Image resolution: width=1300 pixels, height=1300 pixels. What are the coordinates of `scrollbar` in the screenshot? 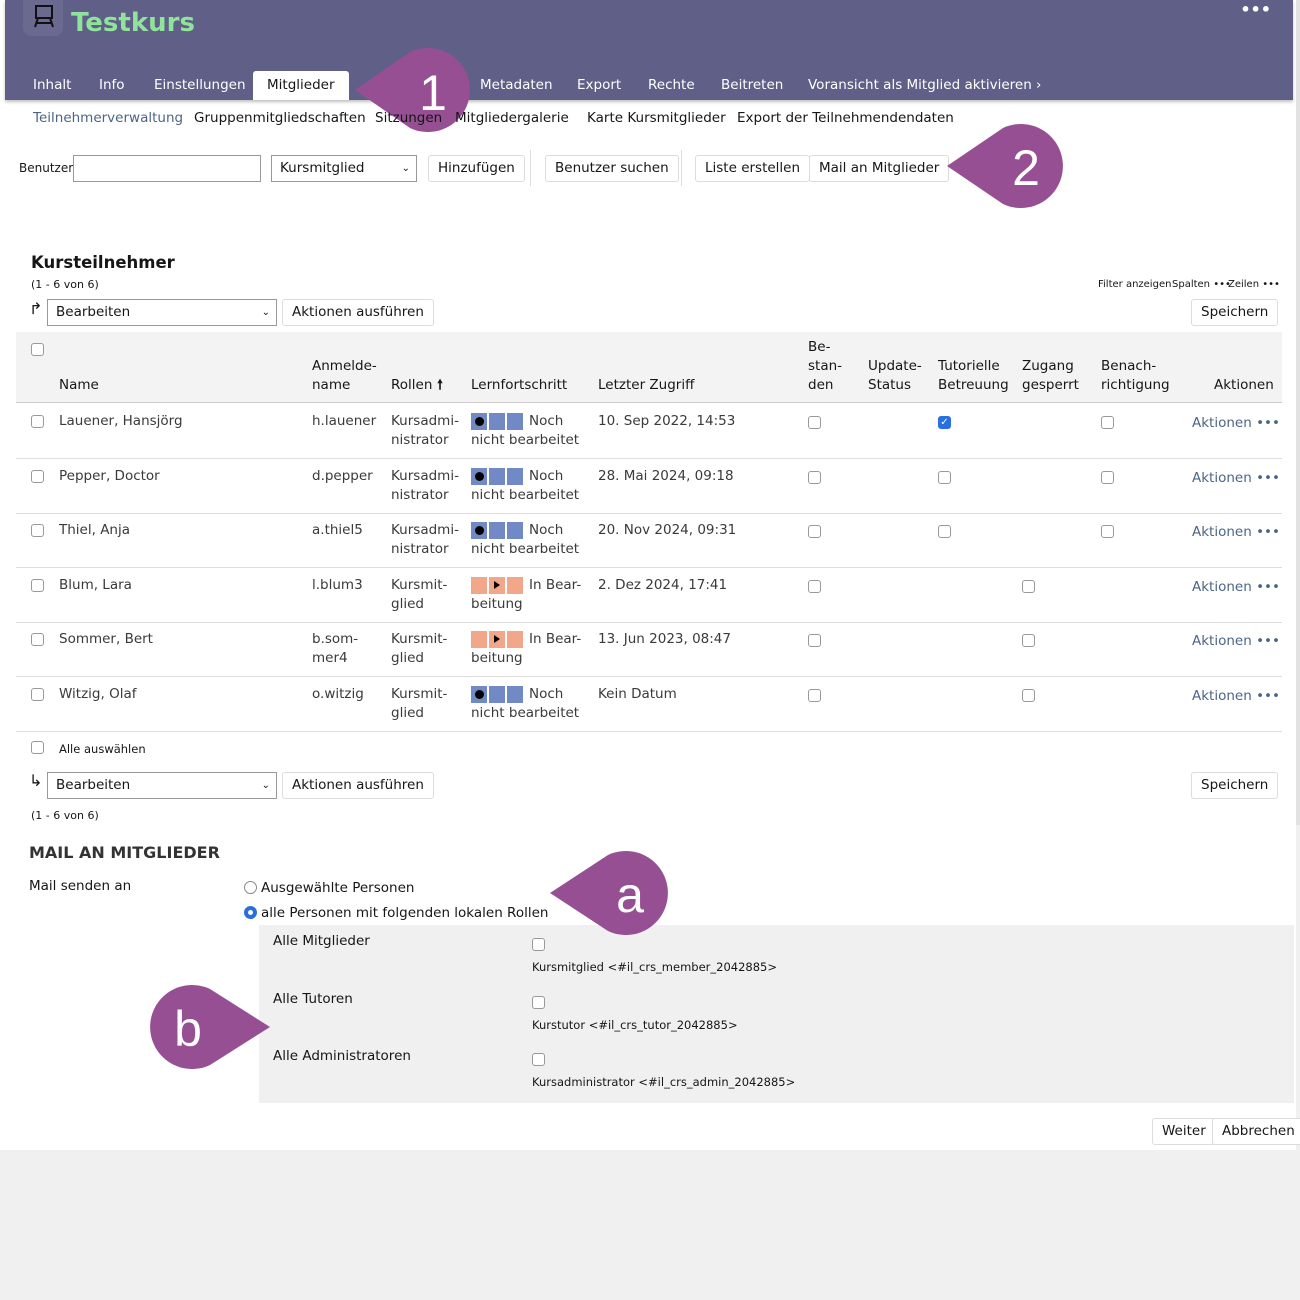 It's located at (1298, 412).